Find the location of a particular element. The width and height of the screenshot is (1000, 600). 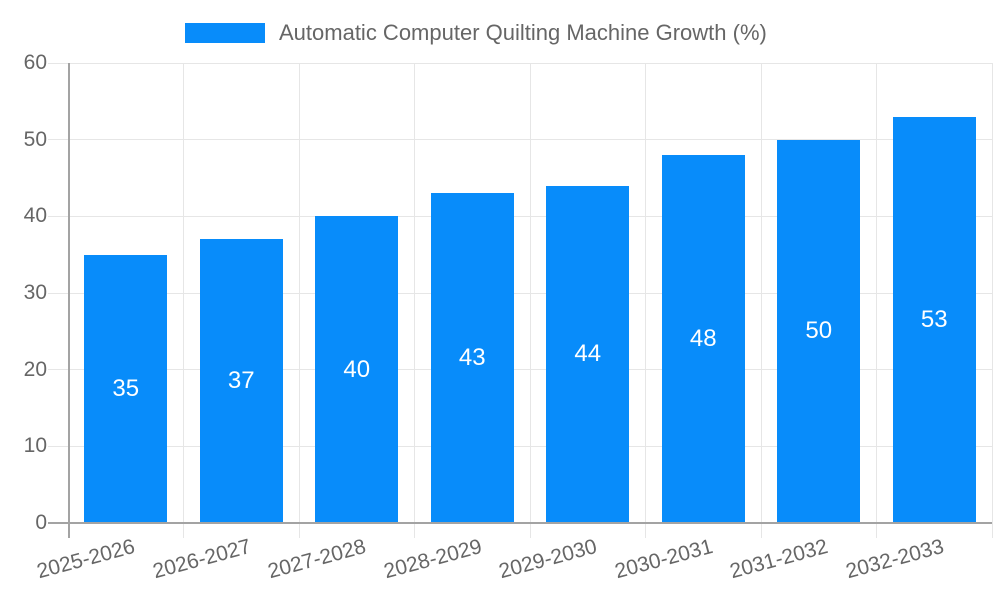

y-axis-tick-label: 30 is located at coordinates (35, 292).